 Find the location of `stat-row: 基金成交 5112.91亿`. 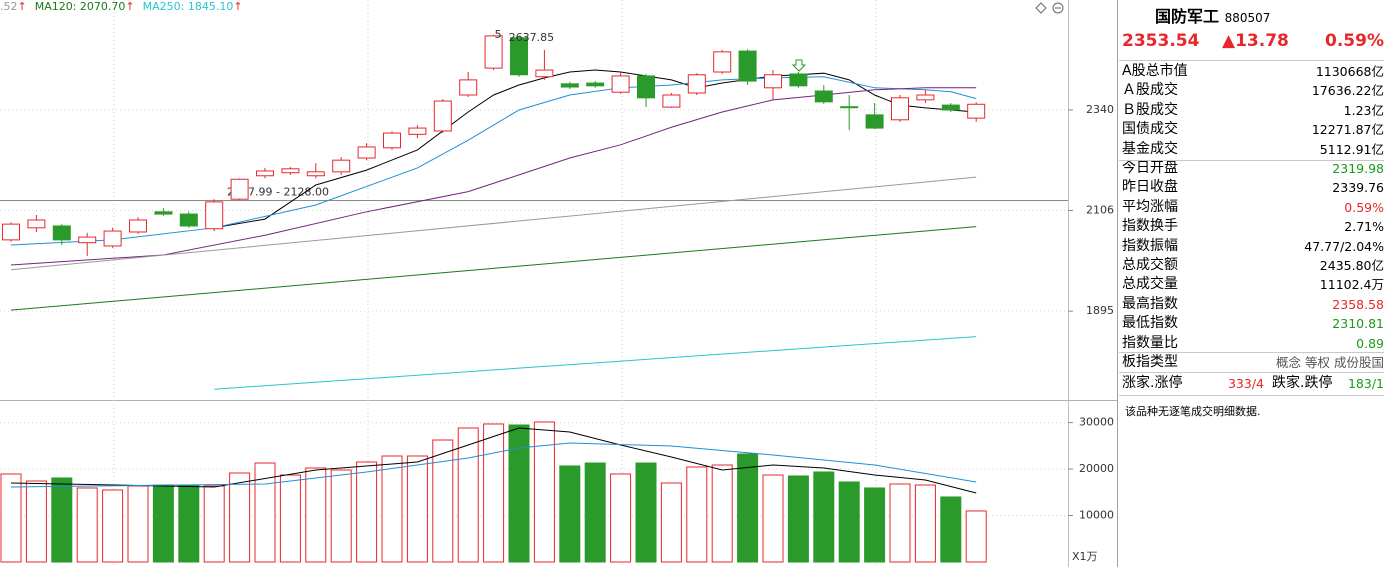

stat-row: 基金成交 5112.91亿 is located at coordinates (1253, 149).